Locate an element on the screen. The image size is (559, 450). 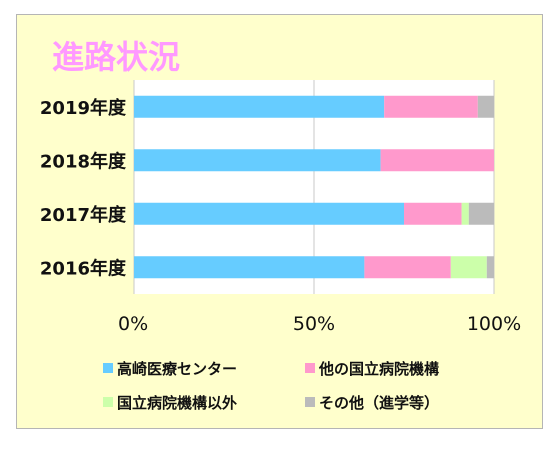
x-tick-labels: 0% 50% 100% is located at coordinates (319, 324).